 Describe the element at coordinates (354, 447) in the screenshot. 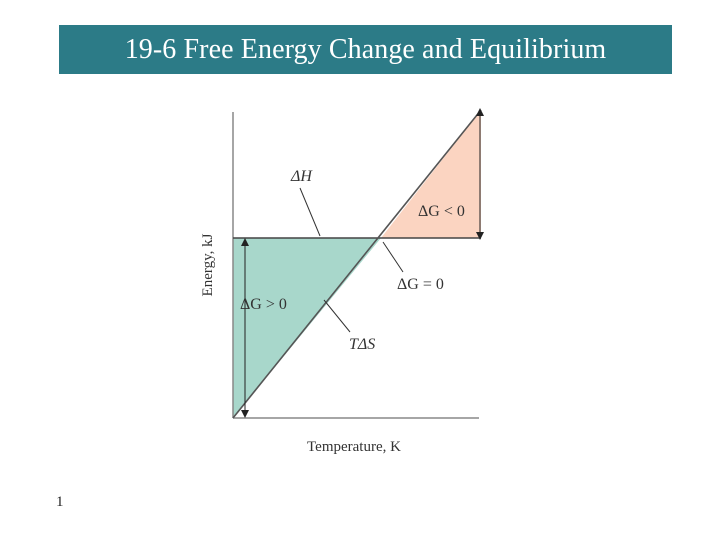

I see `x-axis-label: Temperature, K` at that location.